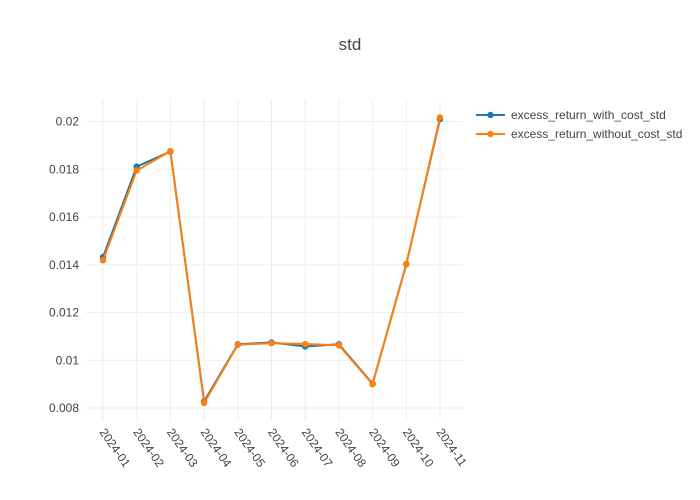 This screenshot has width=700, height=500. What do you see at coordinates (418, 448) in the screenshot?
I see `x-tick-label: 2024-10` at bounding box center [418, 448].